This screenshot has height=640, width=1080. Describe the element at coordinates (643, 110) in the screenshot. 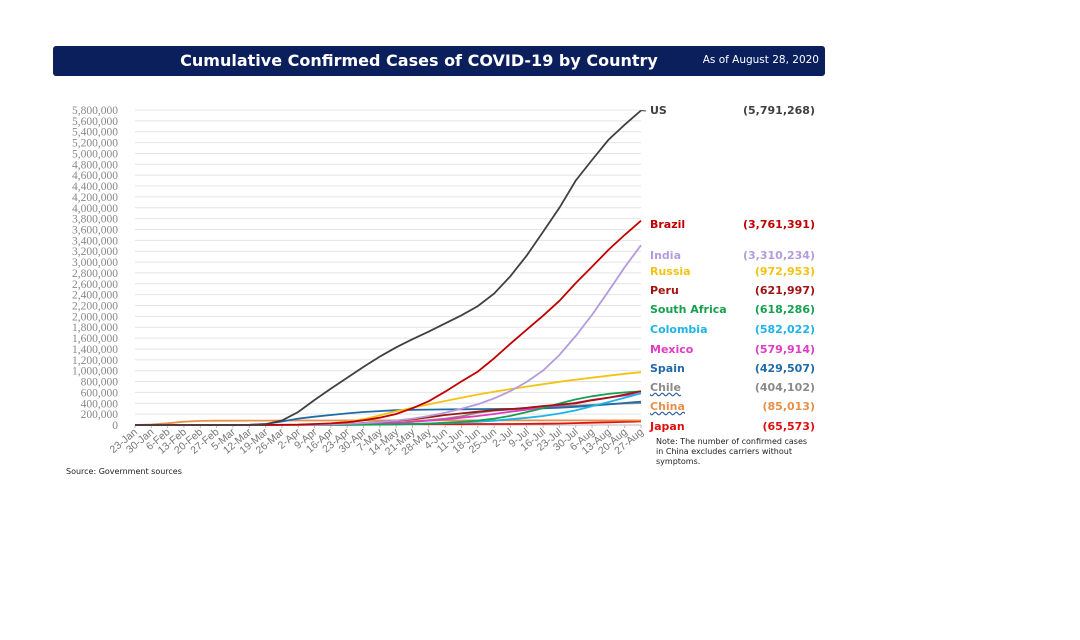

I see `us-leader-line` at that location.